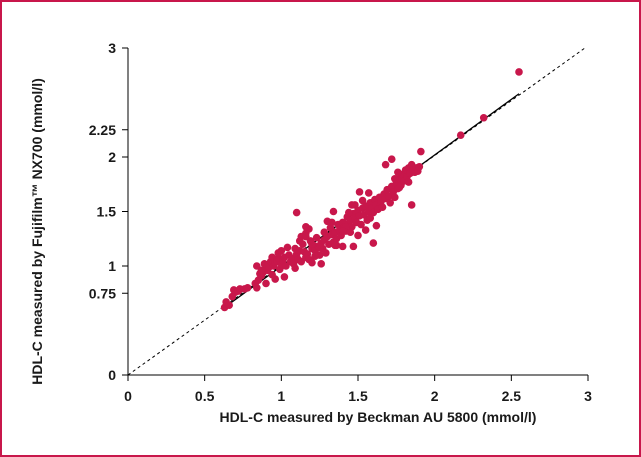 The width and height of the screenshot is (641, 457). Describe the element at coordinates (205, 396) in the screenshot. I see `x-tick-label: 0.5` at that location.